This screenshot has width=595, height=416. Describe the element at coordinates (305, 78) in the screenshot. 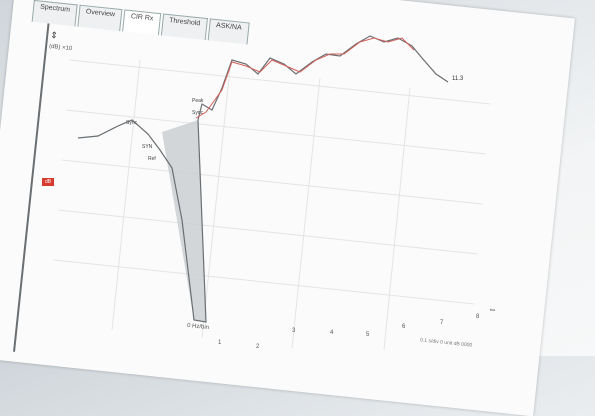

I see `trace-red` at that location.